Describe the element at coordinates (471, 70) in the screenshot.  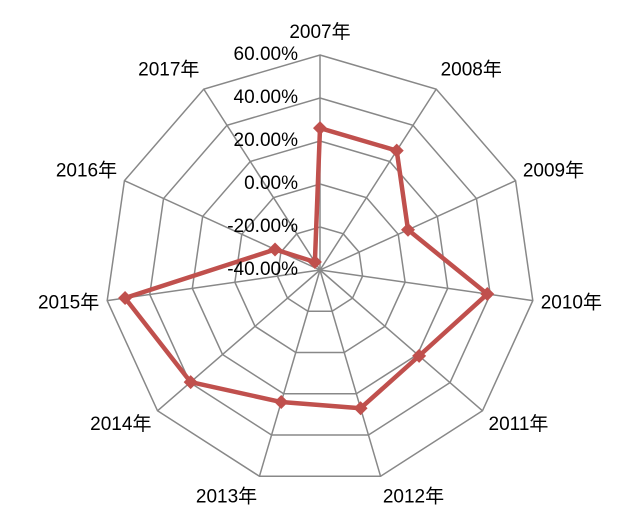
I see `category-label: 2008年` at that location.